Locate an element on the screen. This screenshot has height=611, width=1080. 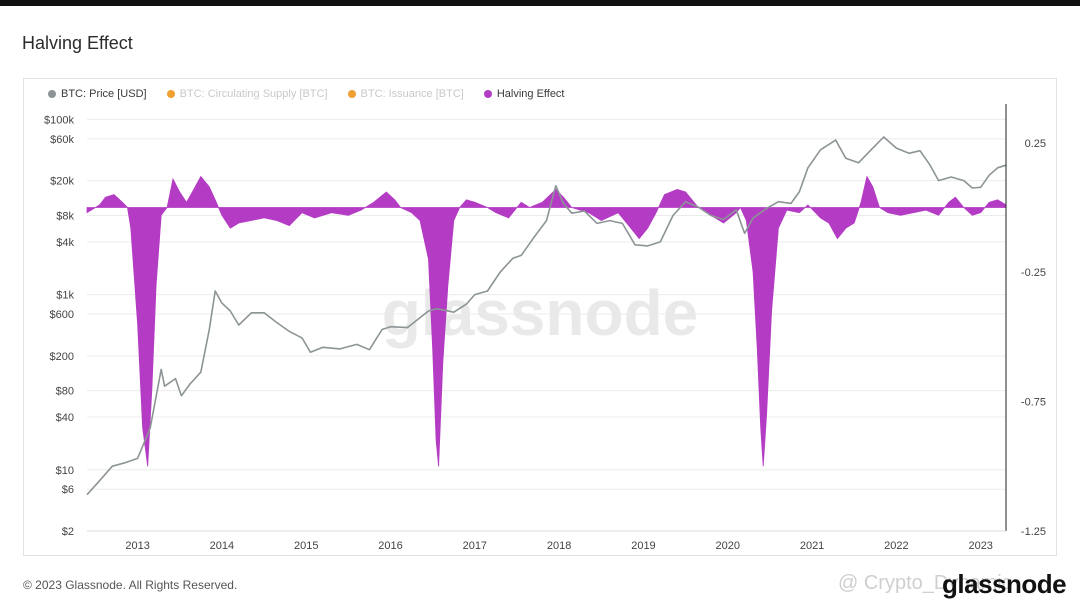
page-title: Halving Effect is located at coordinates (77, 43).